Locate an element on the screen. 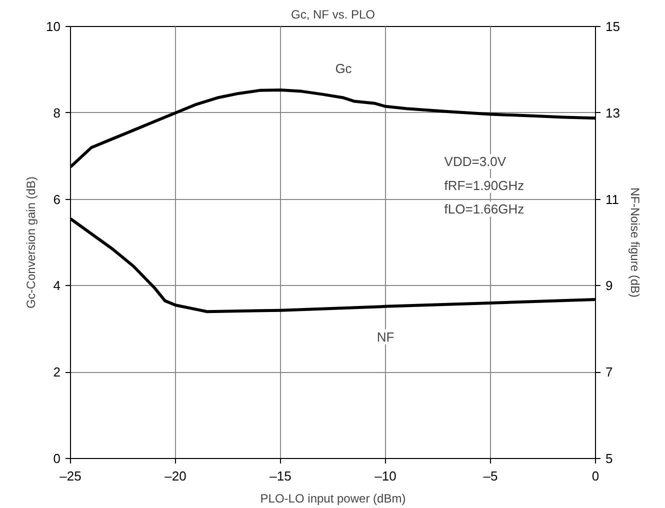  x-tick-label: –15 is located at coordinates (281, 476).